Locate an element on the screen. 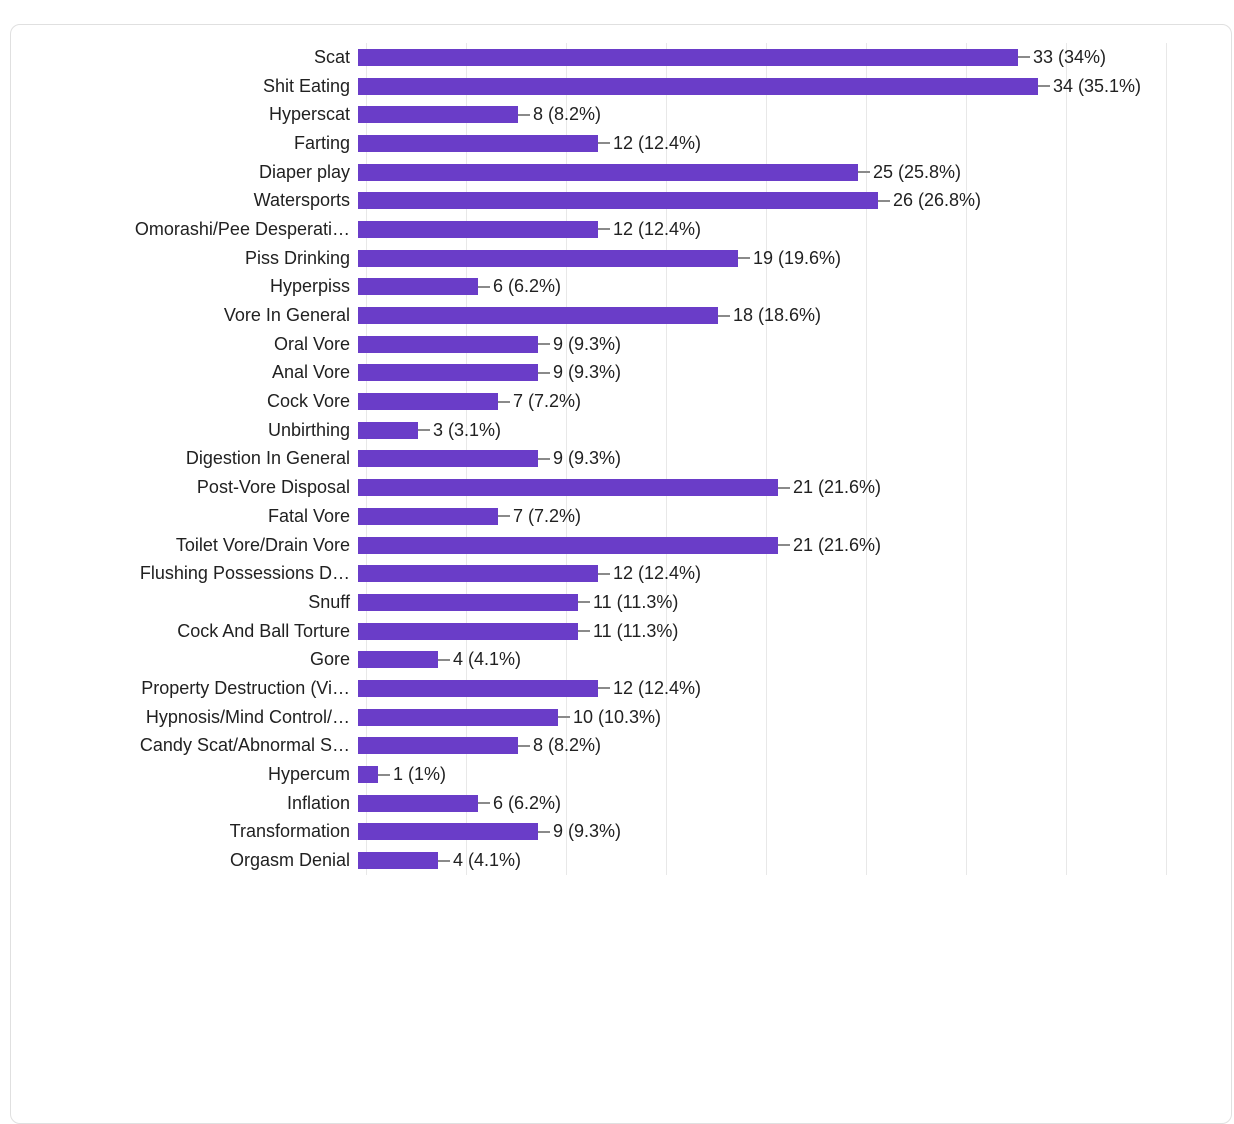  chart-row: Hypercum 1 (1%) is located at coordinates (621, 774).